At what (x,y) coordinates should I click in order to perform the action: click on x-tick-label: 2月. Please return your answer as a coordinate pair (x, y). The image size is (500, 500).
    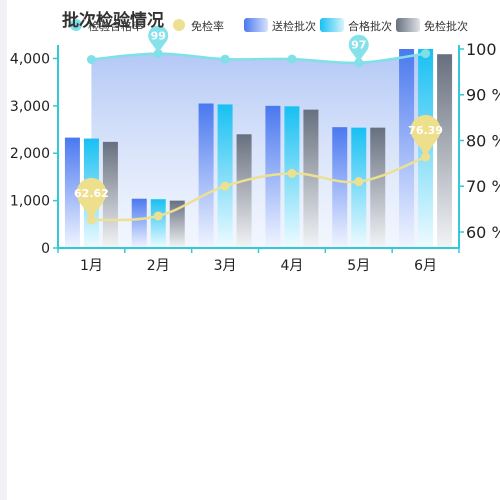
    Looking at the image, I should click on (158, 266).